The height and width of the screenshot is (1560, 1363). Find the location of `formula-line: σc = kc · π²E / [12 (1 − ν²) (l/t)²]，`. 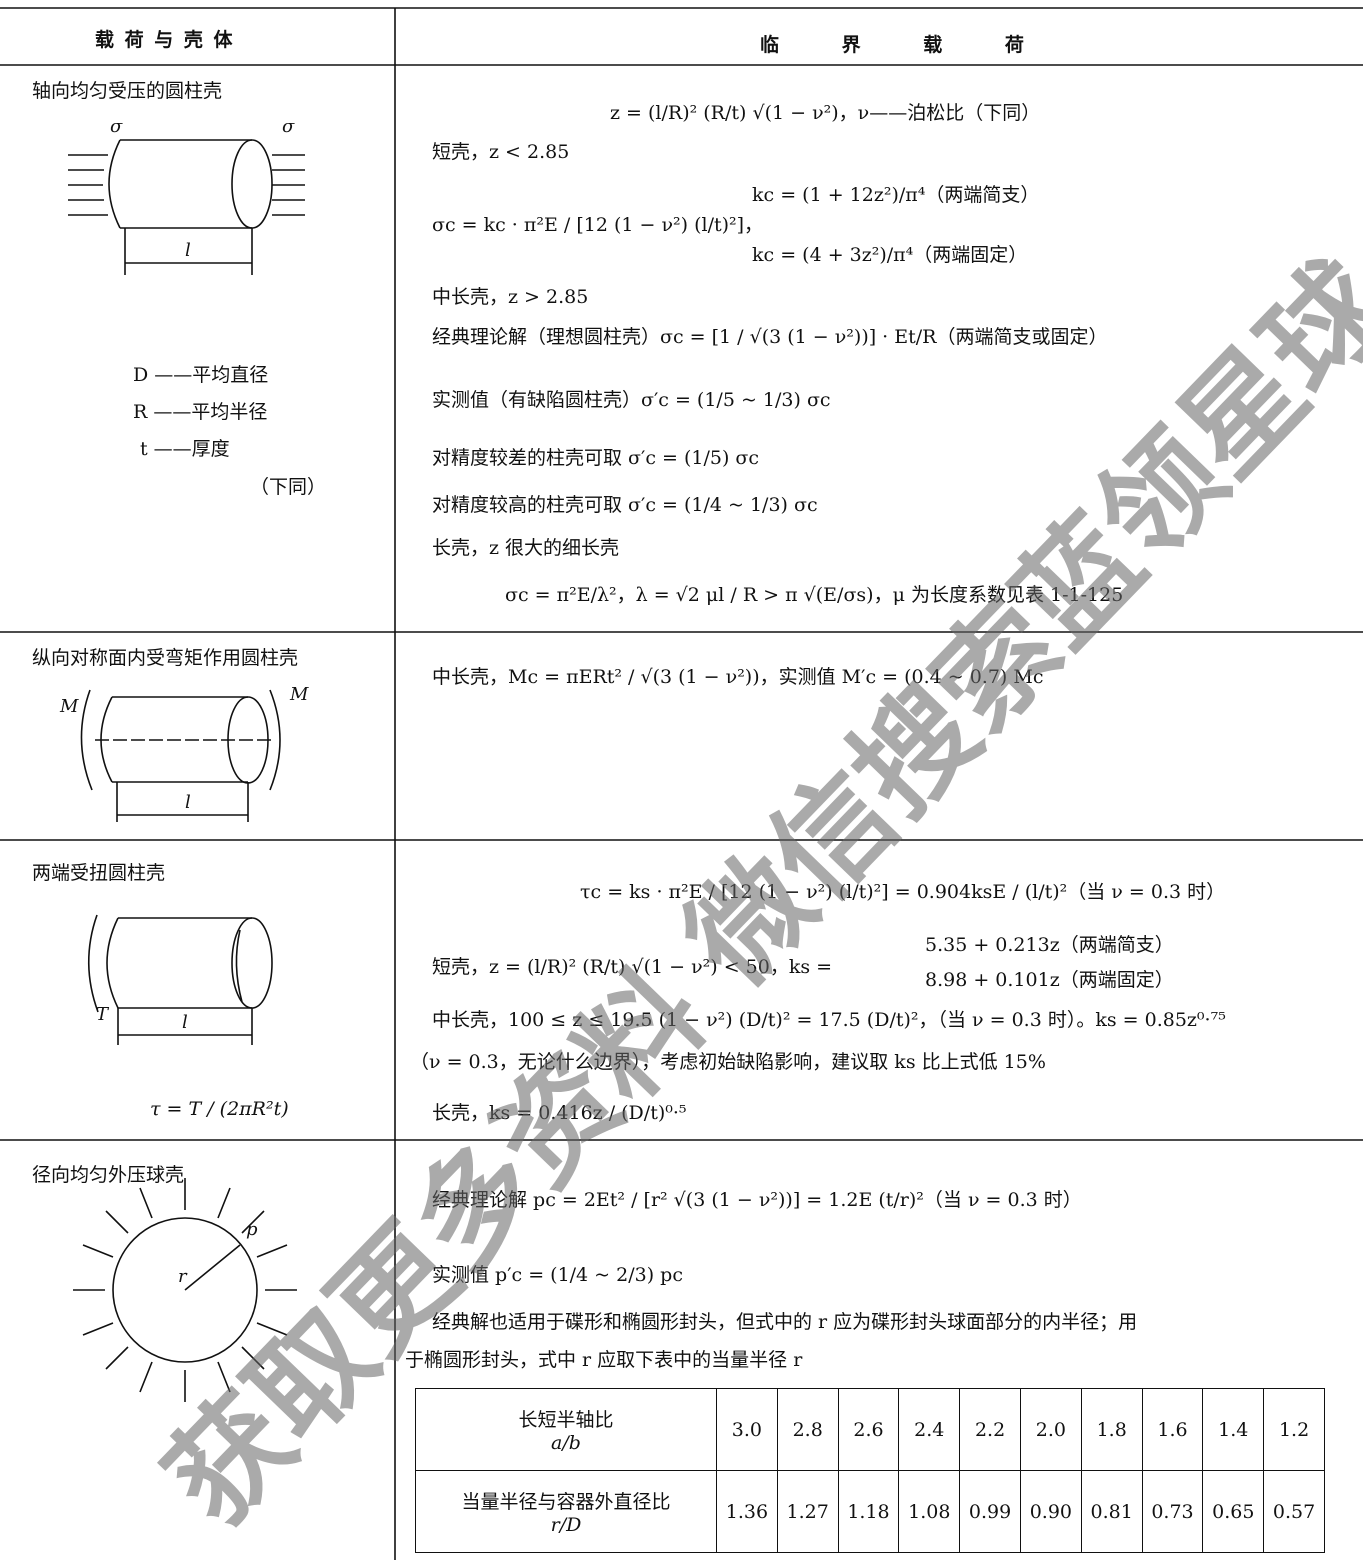

formula-line: σc = kc · π²E / [12 (1 − ν²) (l/t)²]， is located at coordinates (598, 225).